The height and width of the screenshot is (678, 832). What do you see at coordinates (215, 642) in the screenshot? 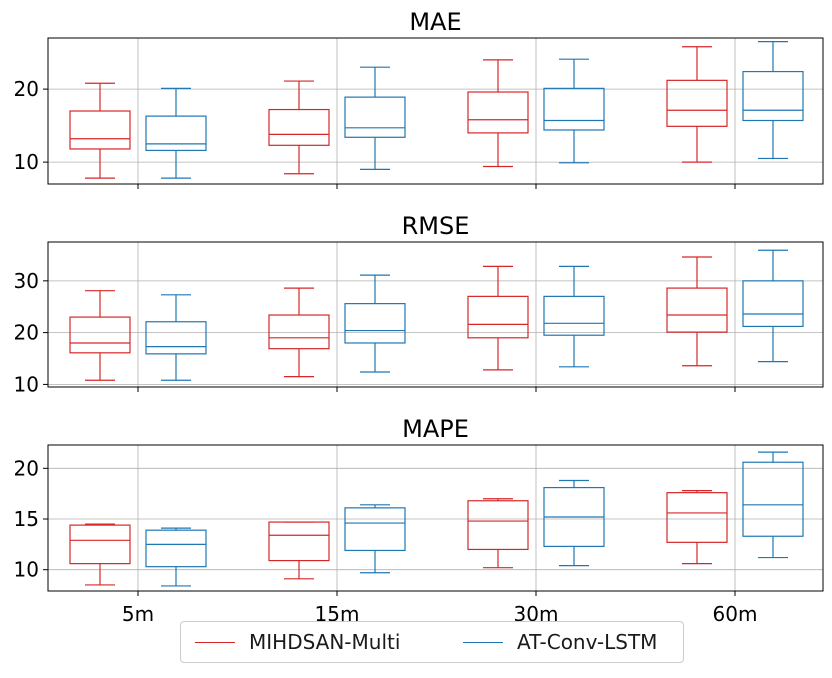
I see `legend-swatch-mihdsan-multi` at bounding box center [215, 642].